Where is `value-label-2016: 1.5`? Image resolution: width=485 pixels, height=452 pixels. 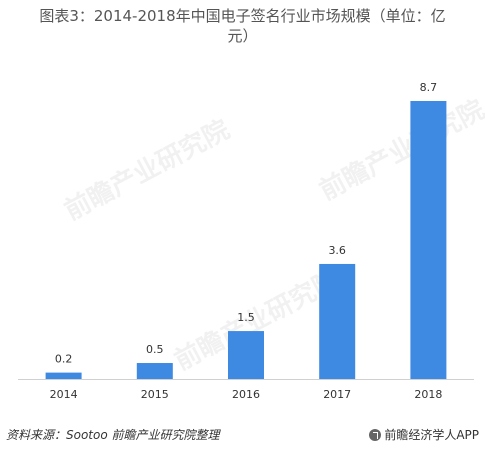
value-label-2016: 1.5 is located at coordinates (246, 317).